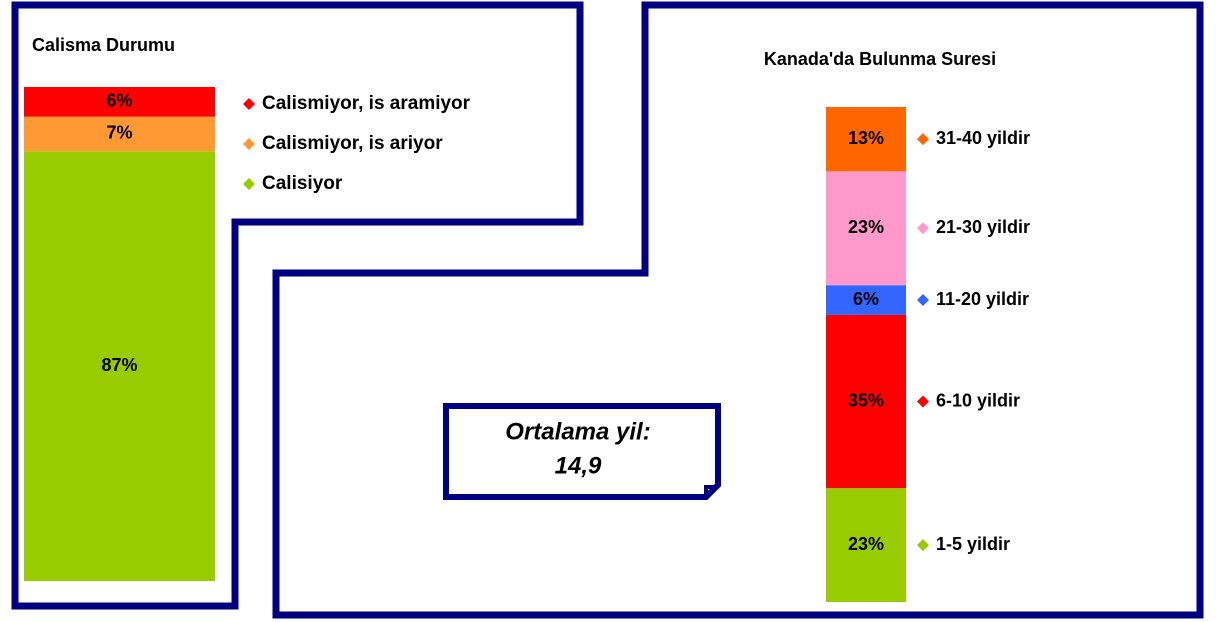  Describe the element at coordinates (103, 45) in the screenshot. I see `chart-title: Calisma Durumu` at that location.